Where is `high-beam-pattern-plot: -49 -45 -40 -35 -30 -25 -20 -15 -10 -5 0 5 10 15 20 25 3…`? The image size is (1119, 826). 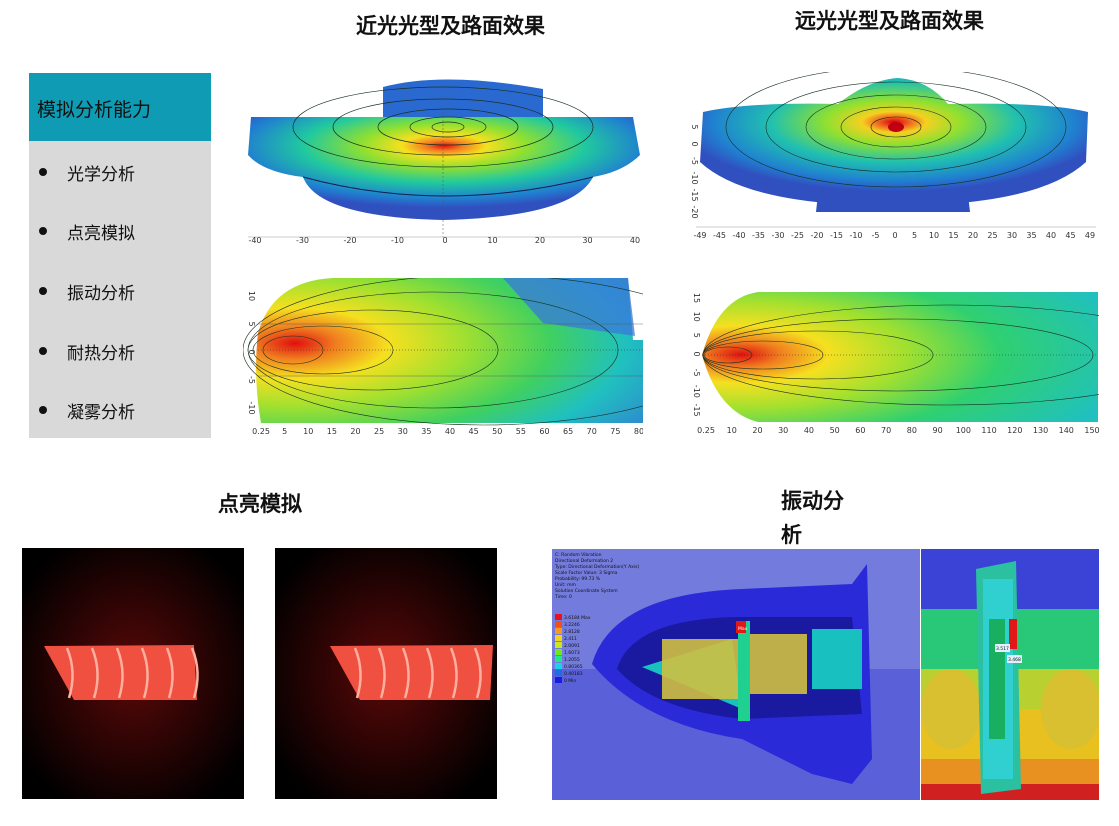
high-beam-pattern-plot: -49 -45 -40 -35 -30 -25 -20 -15 -10 -5 0 5 10 15 20 25 3… is located at coordinates (893, 158).